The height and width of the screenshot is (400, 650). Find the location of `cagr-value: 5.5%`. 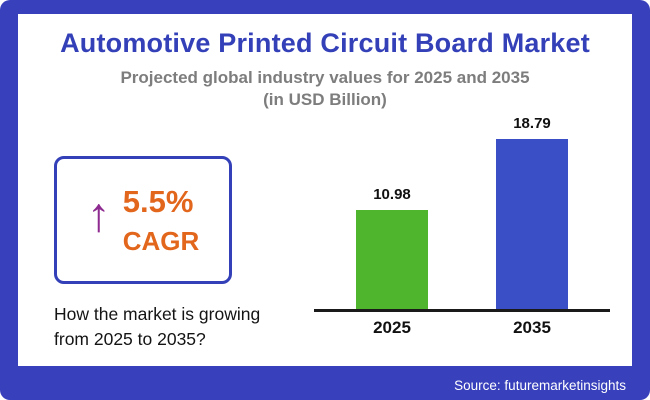

cagr-value: 5.5% is located at coordinates (158, 201).